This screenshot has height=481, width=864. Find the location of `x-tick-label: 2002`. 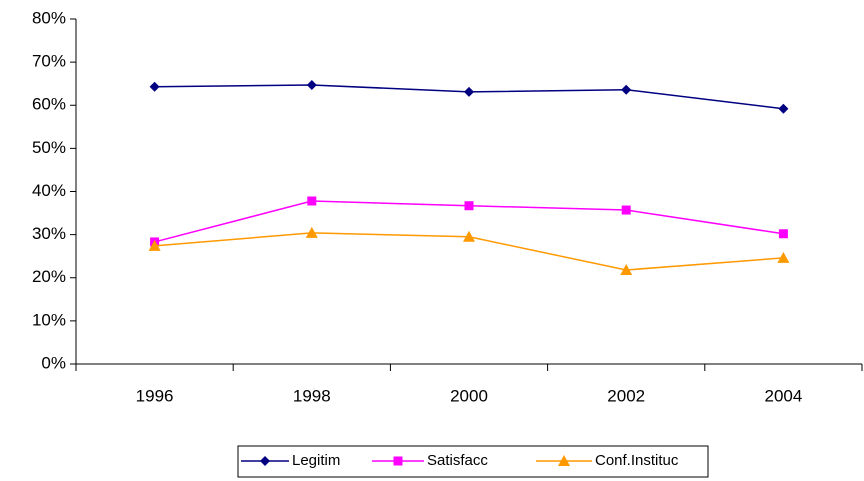

x-tick-label: 2002 is located at coordinates (626, 395).